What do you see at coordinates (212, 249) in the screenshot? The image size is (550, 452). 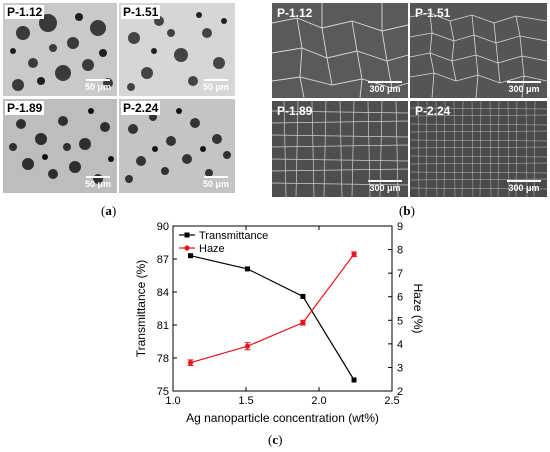 I see `legend-label: Haze` at bounding box center [212, 249].